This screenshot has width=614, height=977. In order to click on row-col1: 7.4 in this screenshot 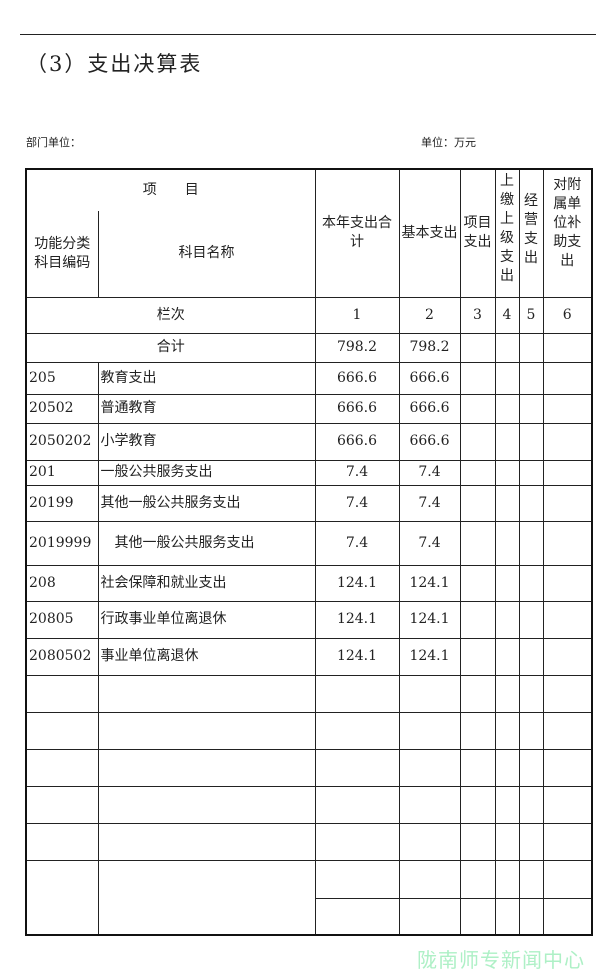, I will do `click(357, 503)`.